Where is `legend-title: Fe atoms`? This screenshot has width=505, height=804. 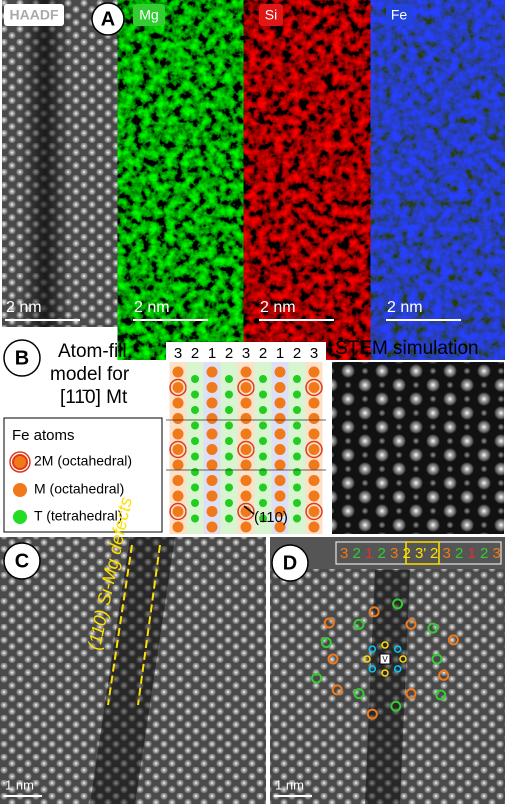
legend-title: Fe atoms is located at coordinates (43, 435).